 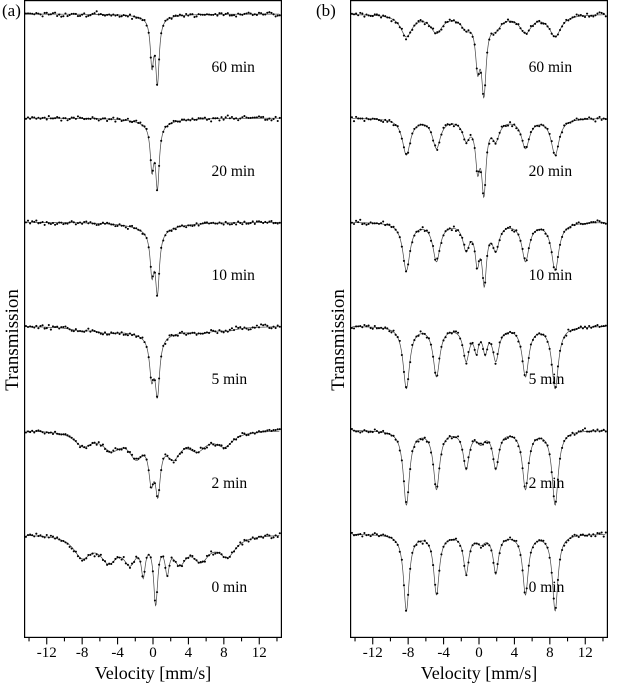 What do you see at coordinates (12, 340) in the screenshot?
I see `panel-a-y-axis-label: Transmission` at bounding box center [12, 340].